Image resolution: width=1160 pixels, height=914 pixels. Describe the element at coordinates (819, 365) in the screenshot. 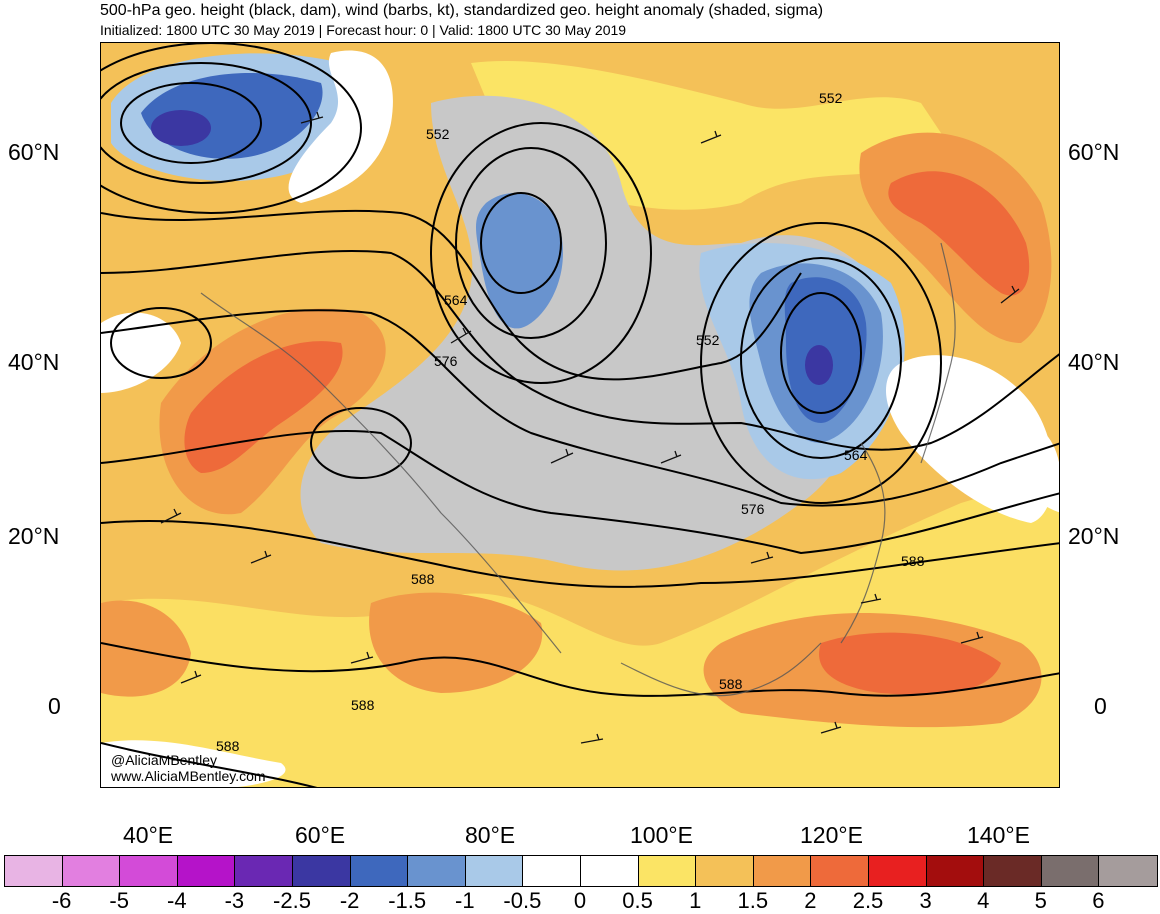

I see `negative-anomaly-east-center` at that location.